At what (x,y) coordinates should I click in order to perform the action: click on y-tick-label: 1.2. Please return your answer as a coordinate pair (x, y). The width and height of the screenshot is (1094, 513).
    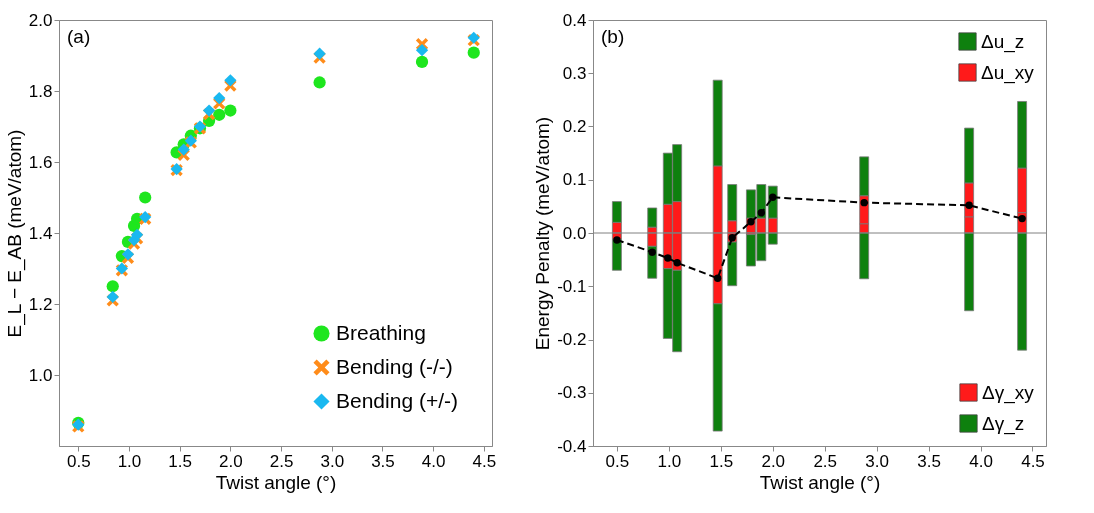
    Looking at the image, I should click on (40, 304).